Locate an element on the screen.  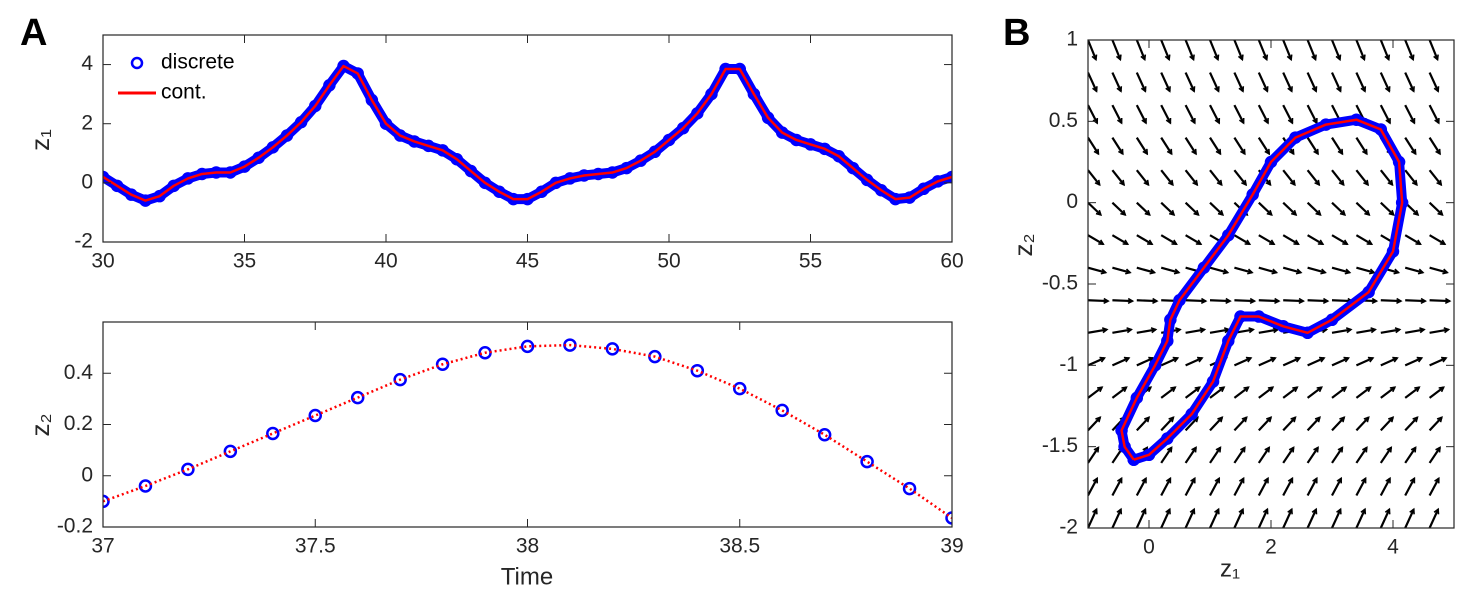
x-tick-label: 50 is located at coordinates (668, 261).